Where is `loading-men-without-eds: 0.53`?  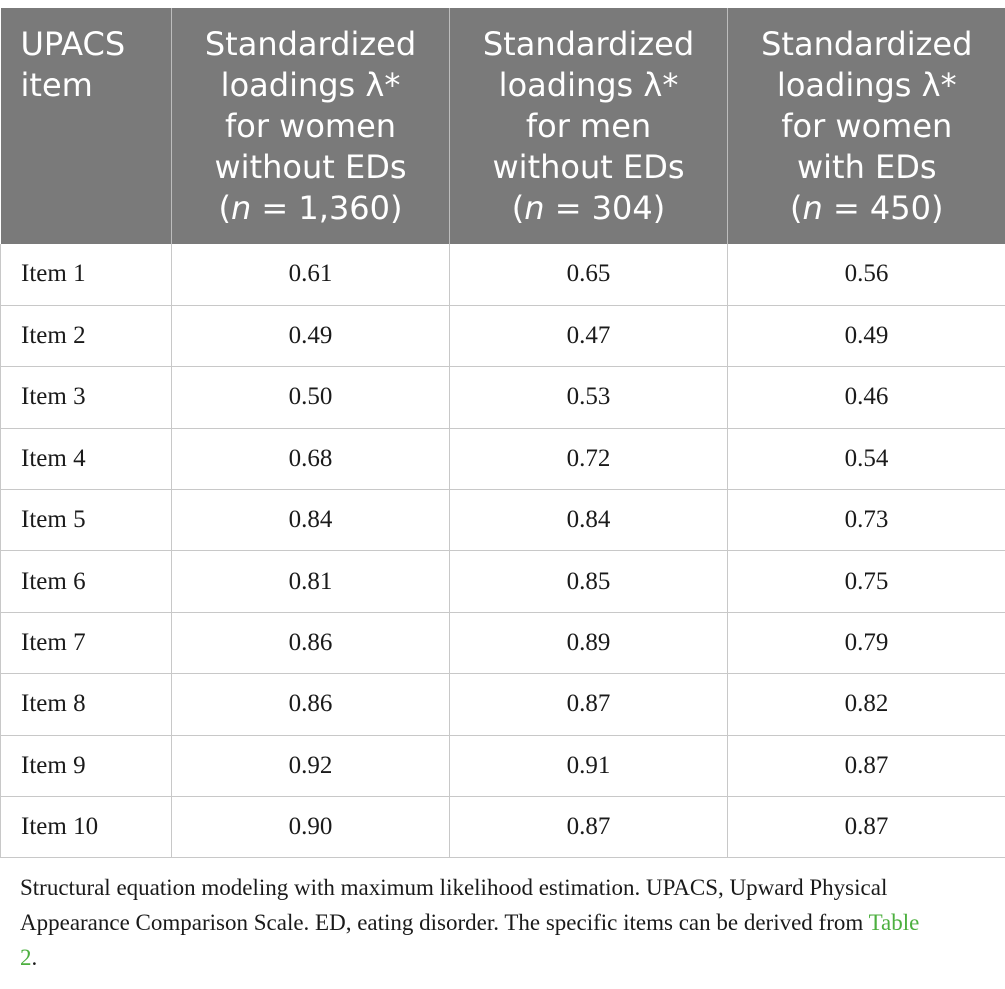
loading-men-without-eds: 0.53 is located at coordinates (588, 397).